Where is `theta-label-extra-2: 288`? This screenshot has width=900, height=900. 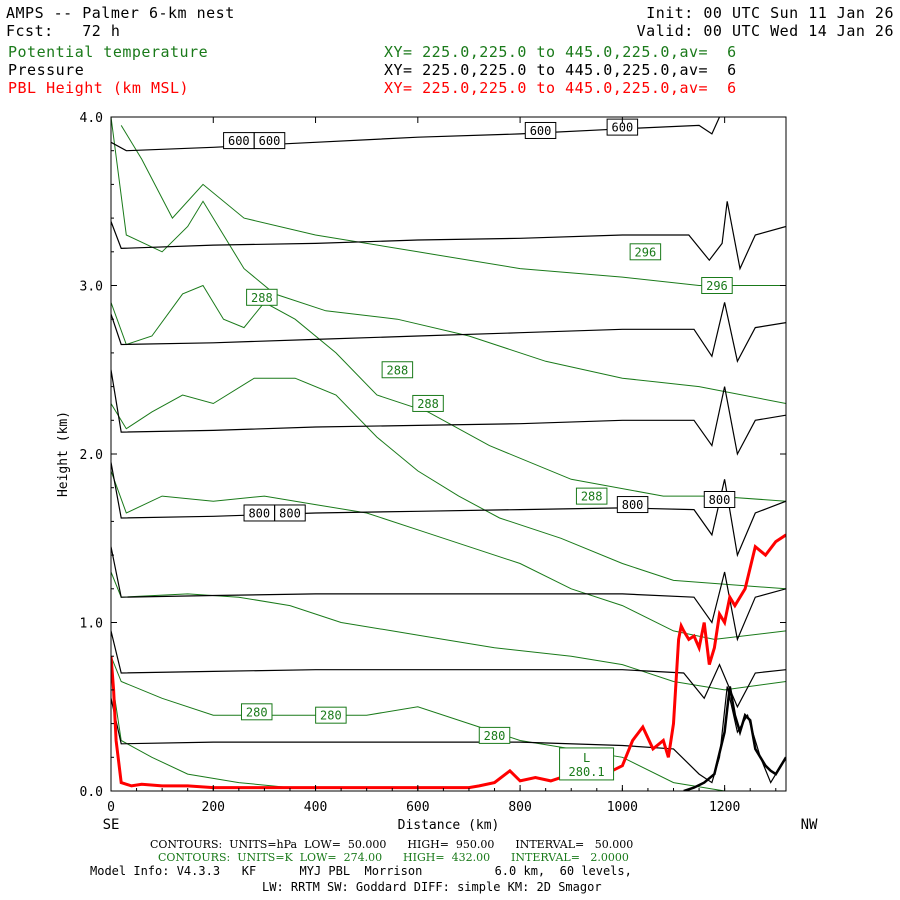
theta-label-extra-2: 288 is located at coordinates (262, 298).